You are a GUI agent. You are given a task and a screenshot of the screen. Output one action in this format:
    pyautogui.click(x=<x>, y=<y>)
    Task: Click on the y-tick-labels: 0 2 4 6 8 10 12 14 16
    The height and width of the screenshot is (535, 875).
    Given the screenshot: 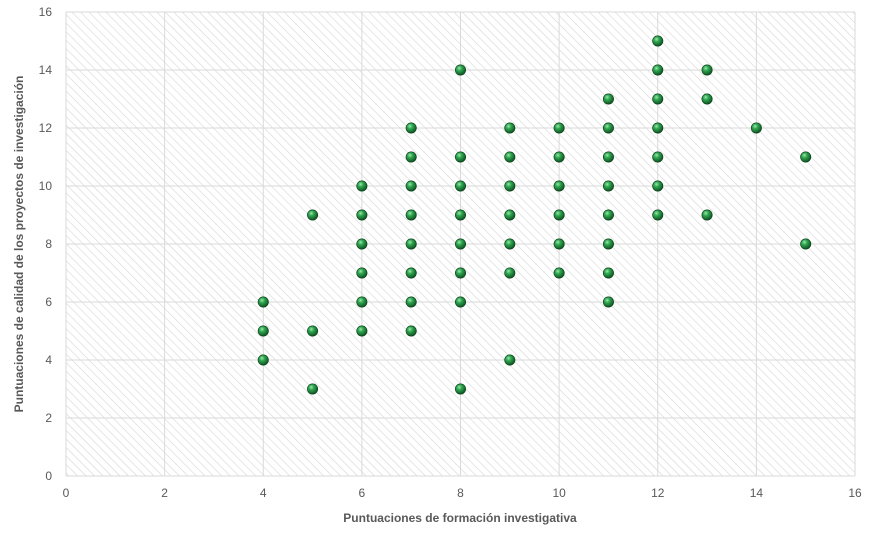 What is the action you would take?
    pyautogui.click(x=46, y=244)
    